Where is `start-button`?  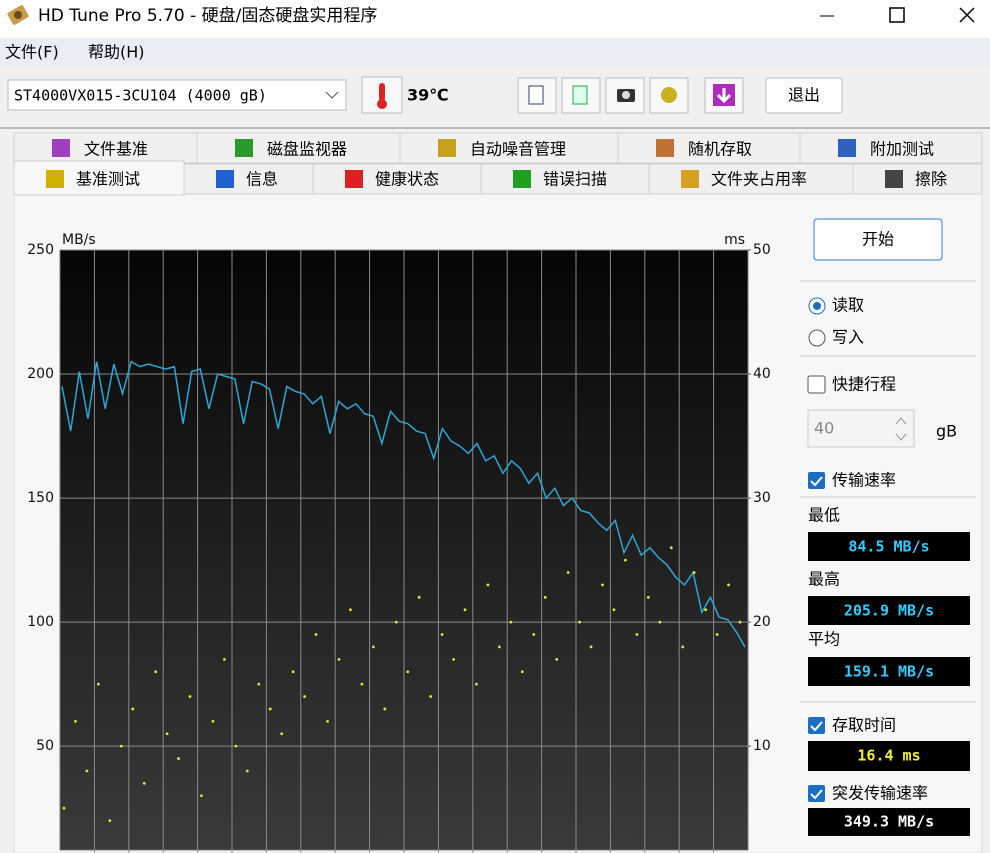 start-button is located at coordinates (878, 239).